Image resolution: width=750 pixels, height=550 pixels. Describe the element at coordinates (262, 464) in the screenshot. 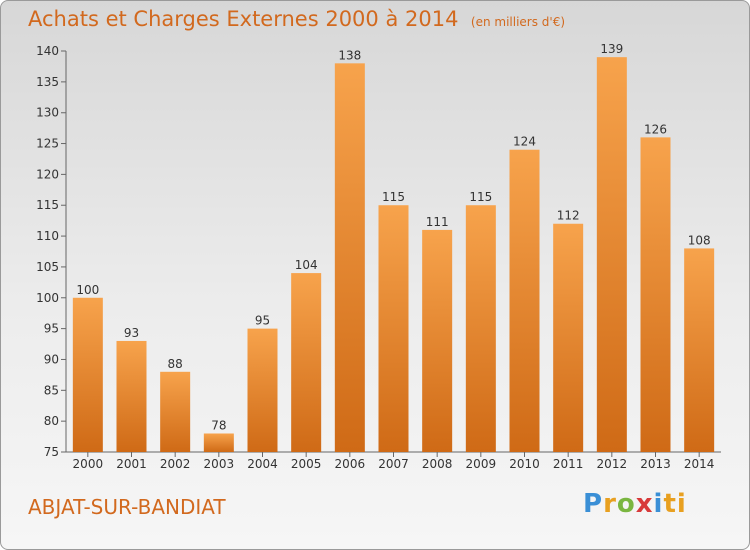

I see `x-tick-label: 2004` at that location.